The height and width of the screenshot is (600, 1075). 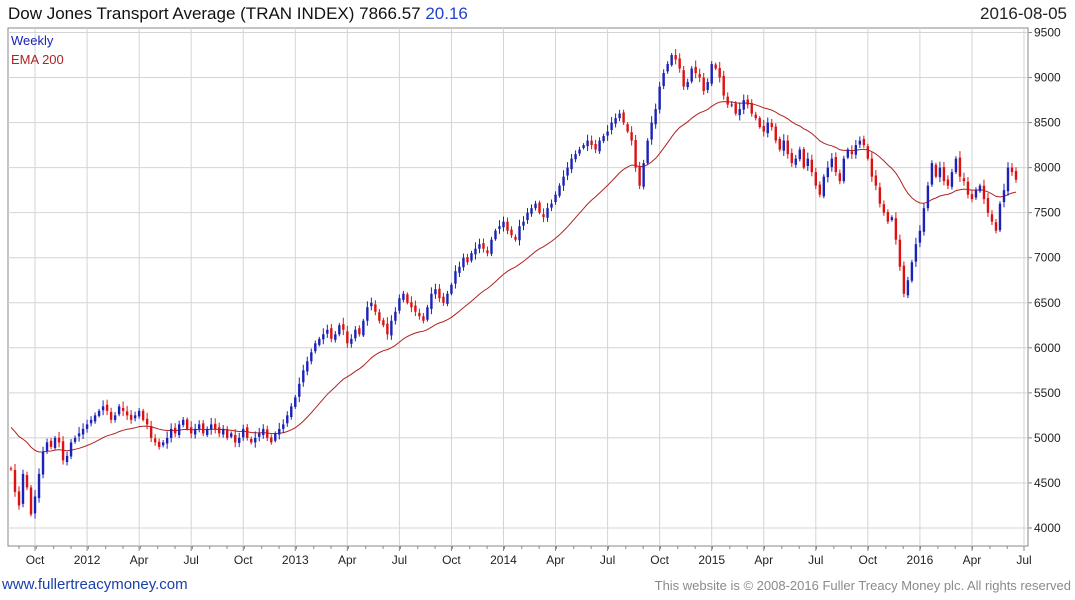 I want to click on y-tick-label: 7500, so click(x=1047, y=213).